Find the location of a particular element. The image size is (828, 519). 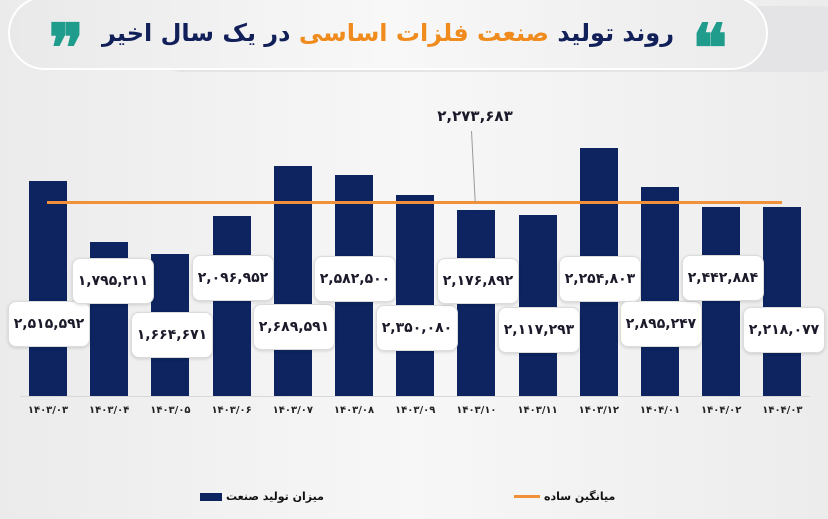

title-part2: در یک سال اخیر is located at coordinates (196, 33).